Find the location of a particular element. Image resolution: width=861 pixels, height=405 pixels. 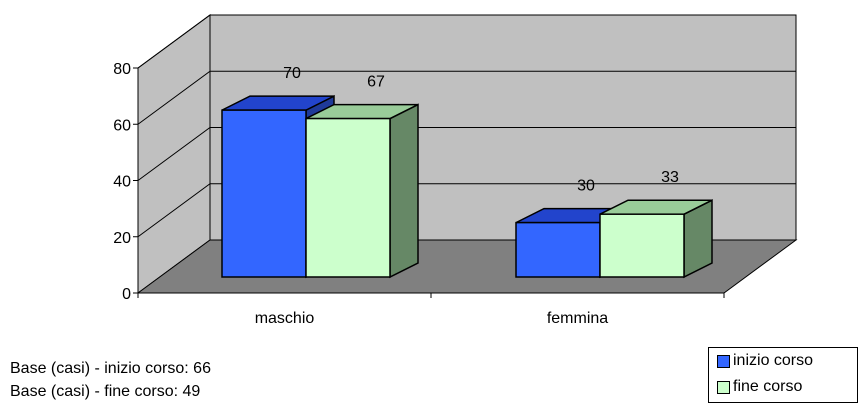

labels: 70 67 30 33 is located at coordinates (481, 130).